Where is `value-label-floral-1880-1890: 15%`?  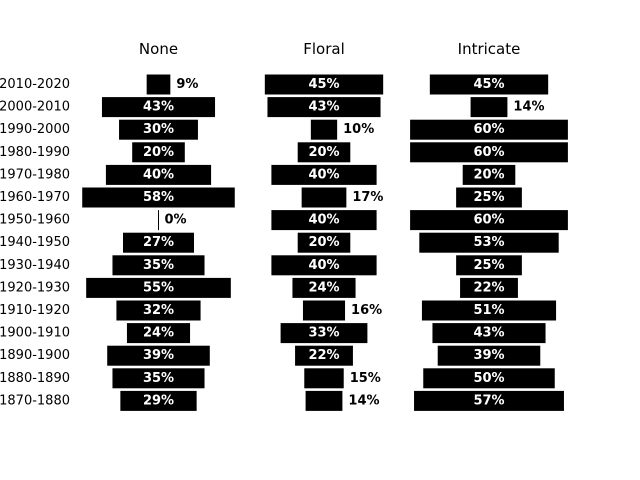 value-label-floral-1880-1890: 15% is located at coordinates (365, 378).